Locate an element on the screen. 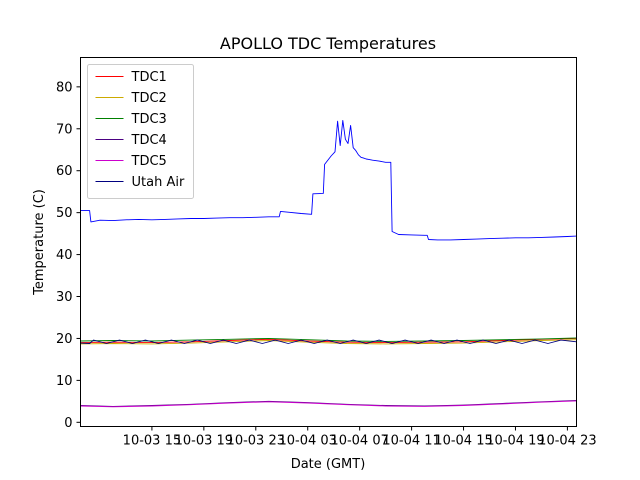 The height and width of the screenshot is (480, 640). x-tick-label-7: 10-04 19 is located at coordinates (515, 441).